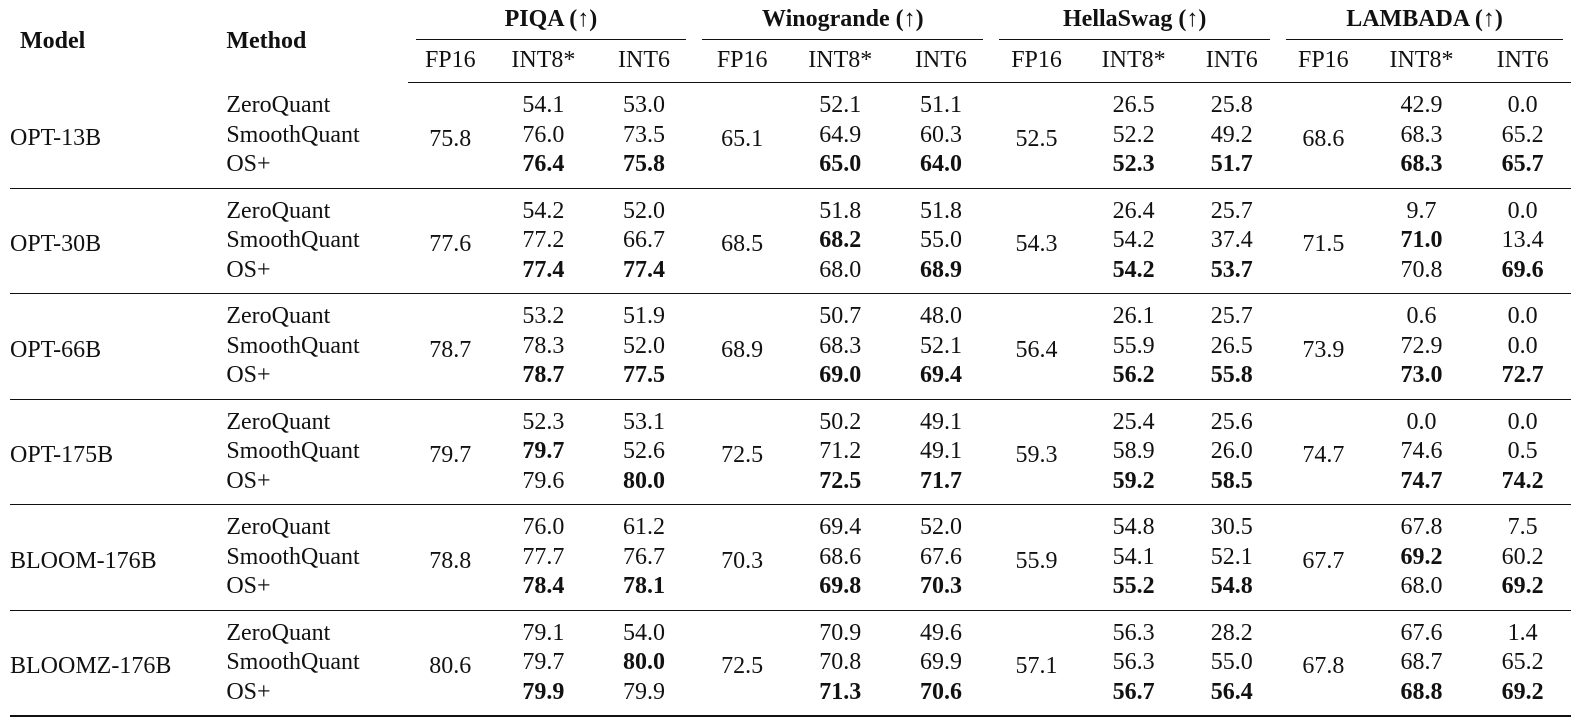 This screenshot has width=1581, height=726. What do you see at coordinates (644, 451) in the screenshot?
I see `score-value: 52.6` at bounding box center [644, 451].